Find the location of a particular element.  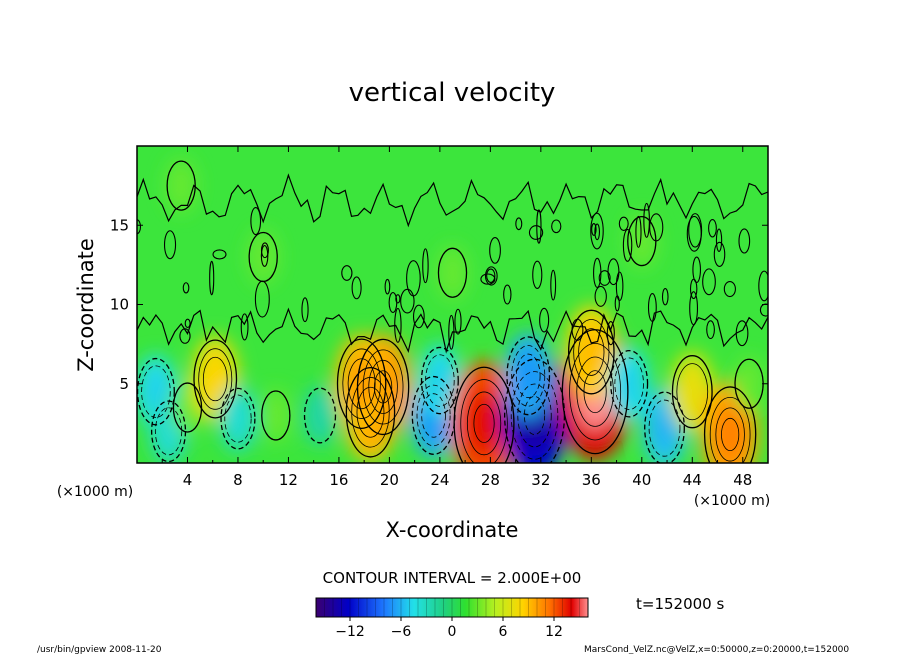

colorbar-tick-label: 6 is located at coordinates (503, 632).